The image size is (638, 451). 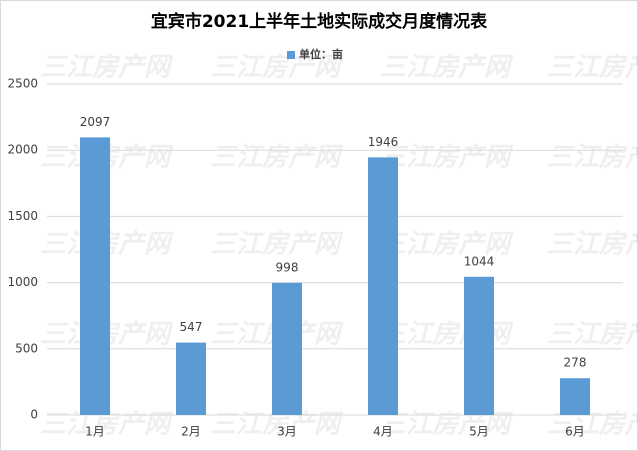 What do you see at coordinates (383, 142) in the screenshot?
I see `data-label: 1946` at bounding box center [383, 142].